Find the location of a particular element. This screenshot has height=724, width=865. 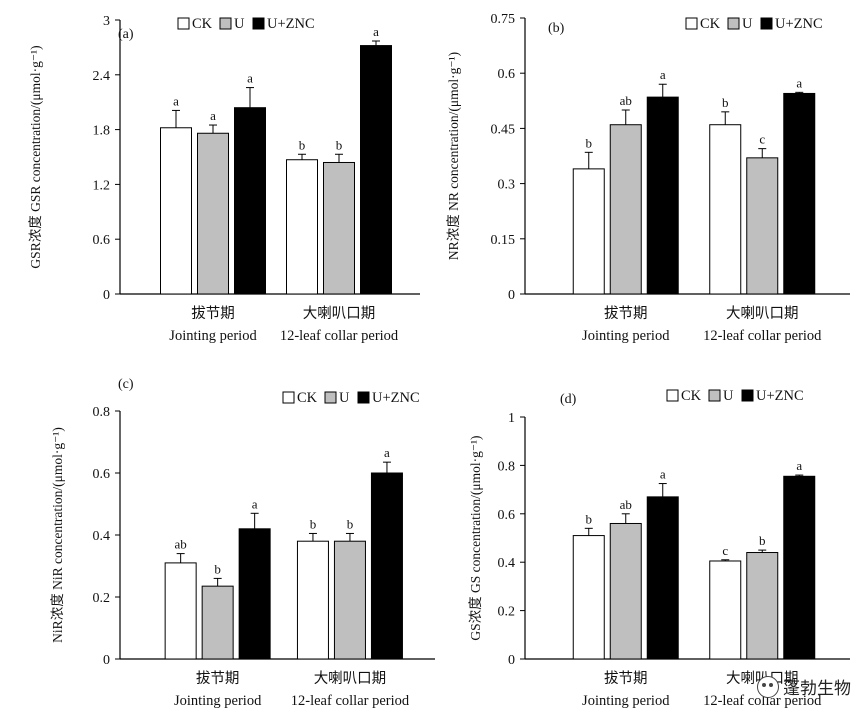

x-category-label: 大喇叭口期 is located at coordinates (350, 678).